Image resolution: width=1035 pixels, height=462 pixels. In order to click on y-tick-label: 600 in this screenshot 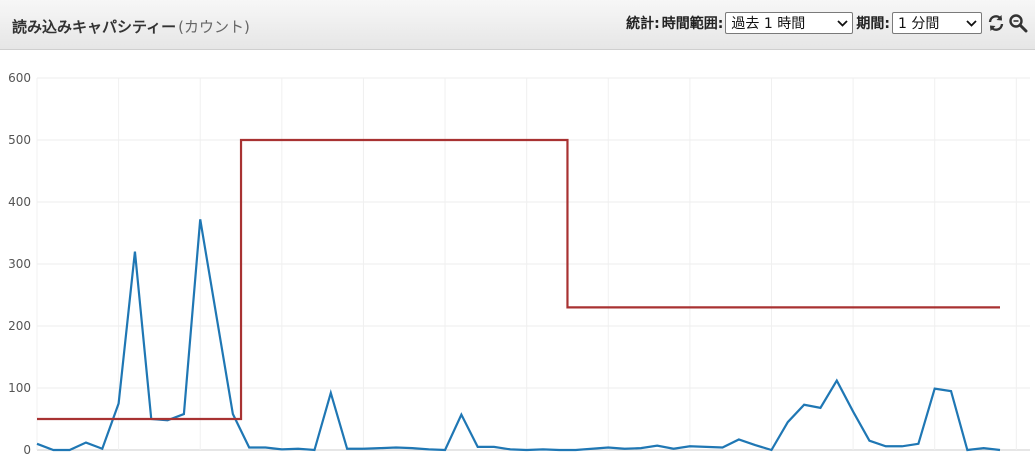, I will do `click(19, 78)`.